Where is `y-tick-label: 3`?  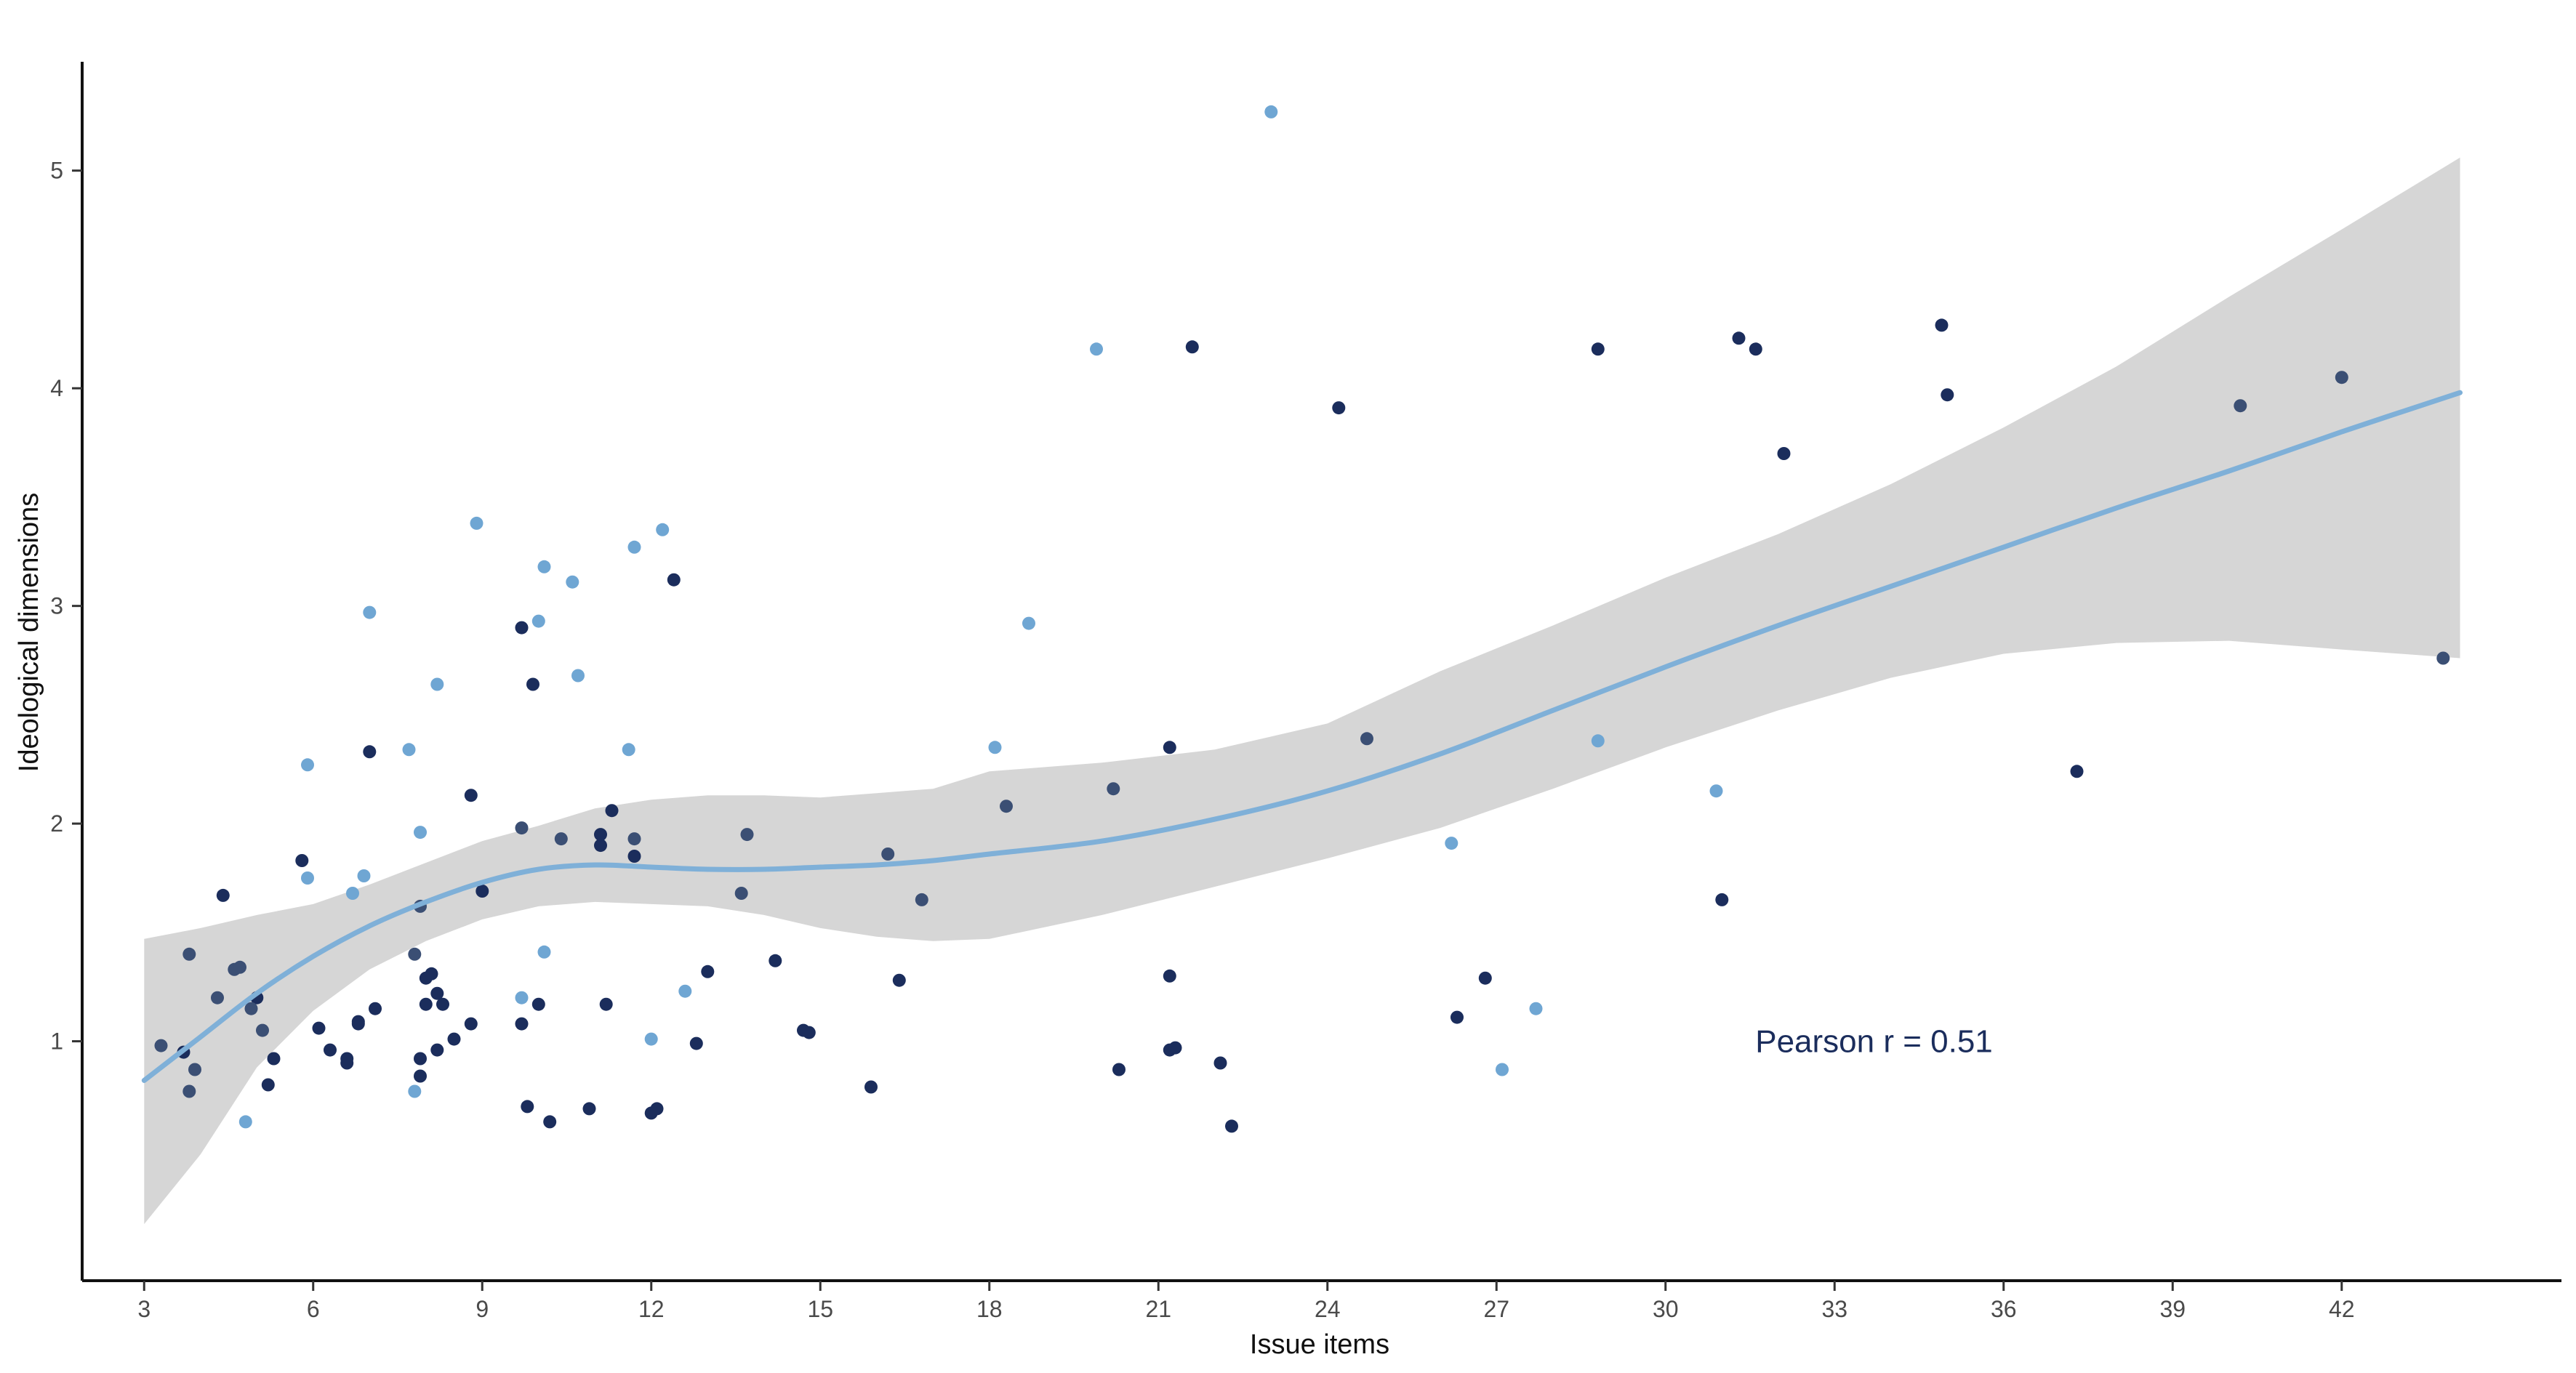
y-tick-label: 3 is located at coordinates (56, 606).